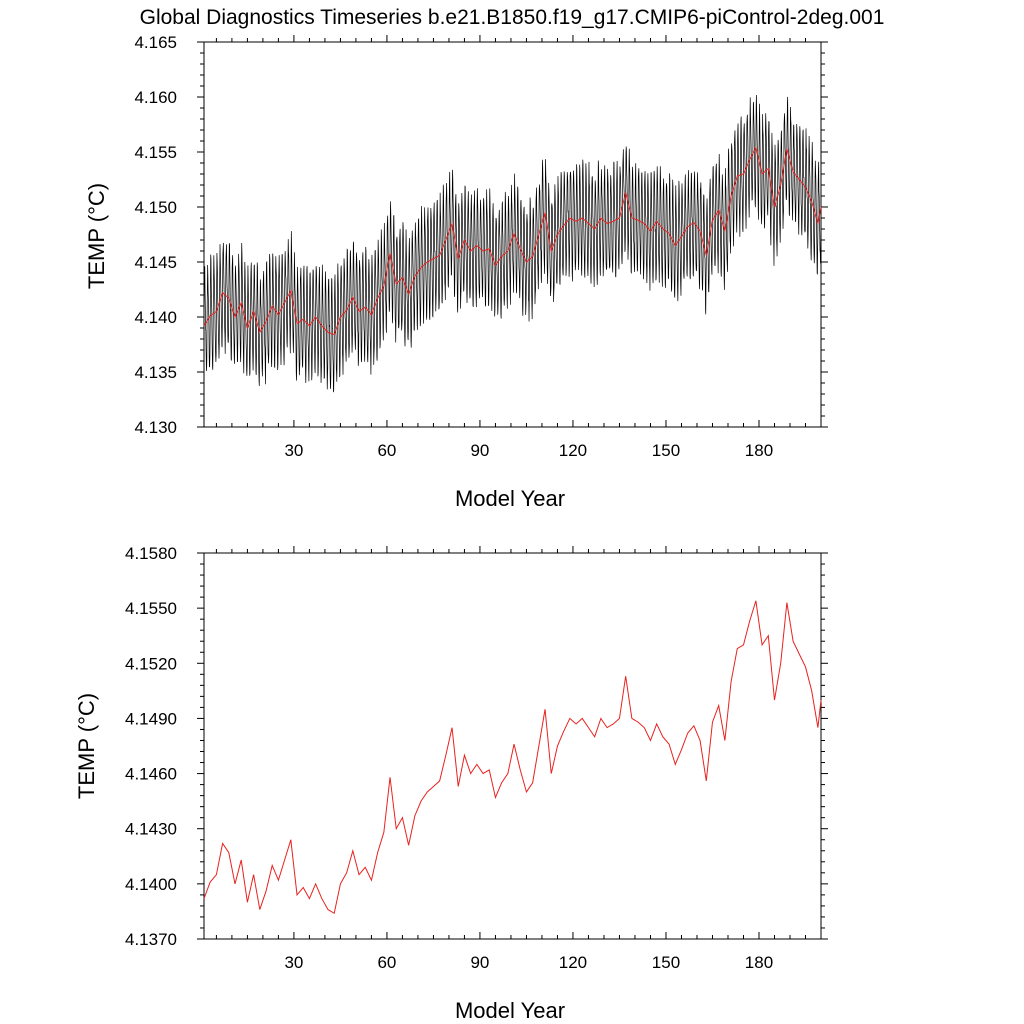  I want to click on top-y-tick-label: 4.130, so click(155, 427).